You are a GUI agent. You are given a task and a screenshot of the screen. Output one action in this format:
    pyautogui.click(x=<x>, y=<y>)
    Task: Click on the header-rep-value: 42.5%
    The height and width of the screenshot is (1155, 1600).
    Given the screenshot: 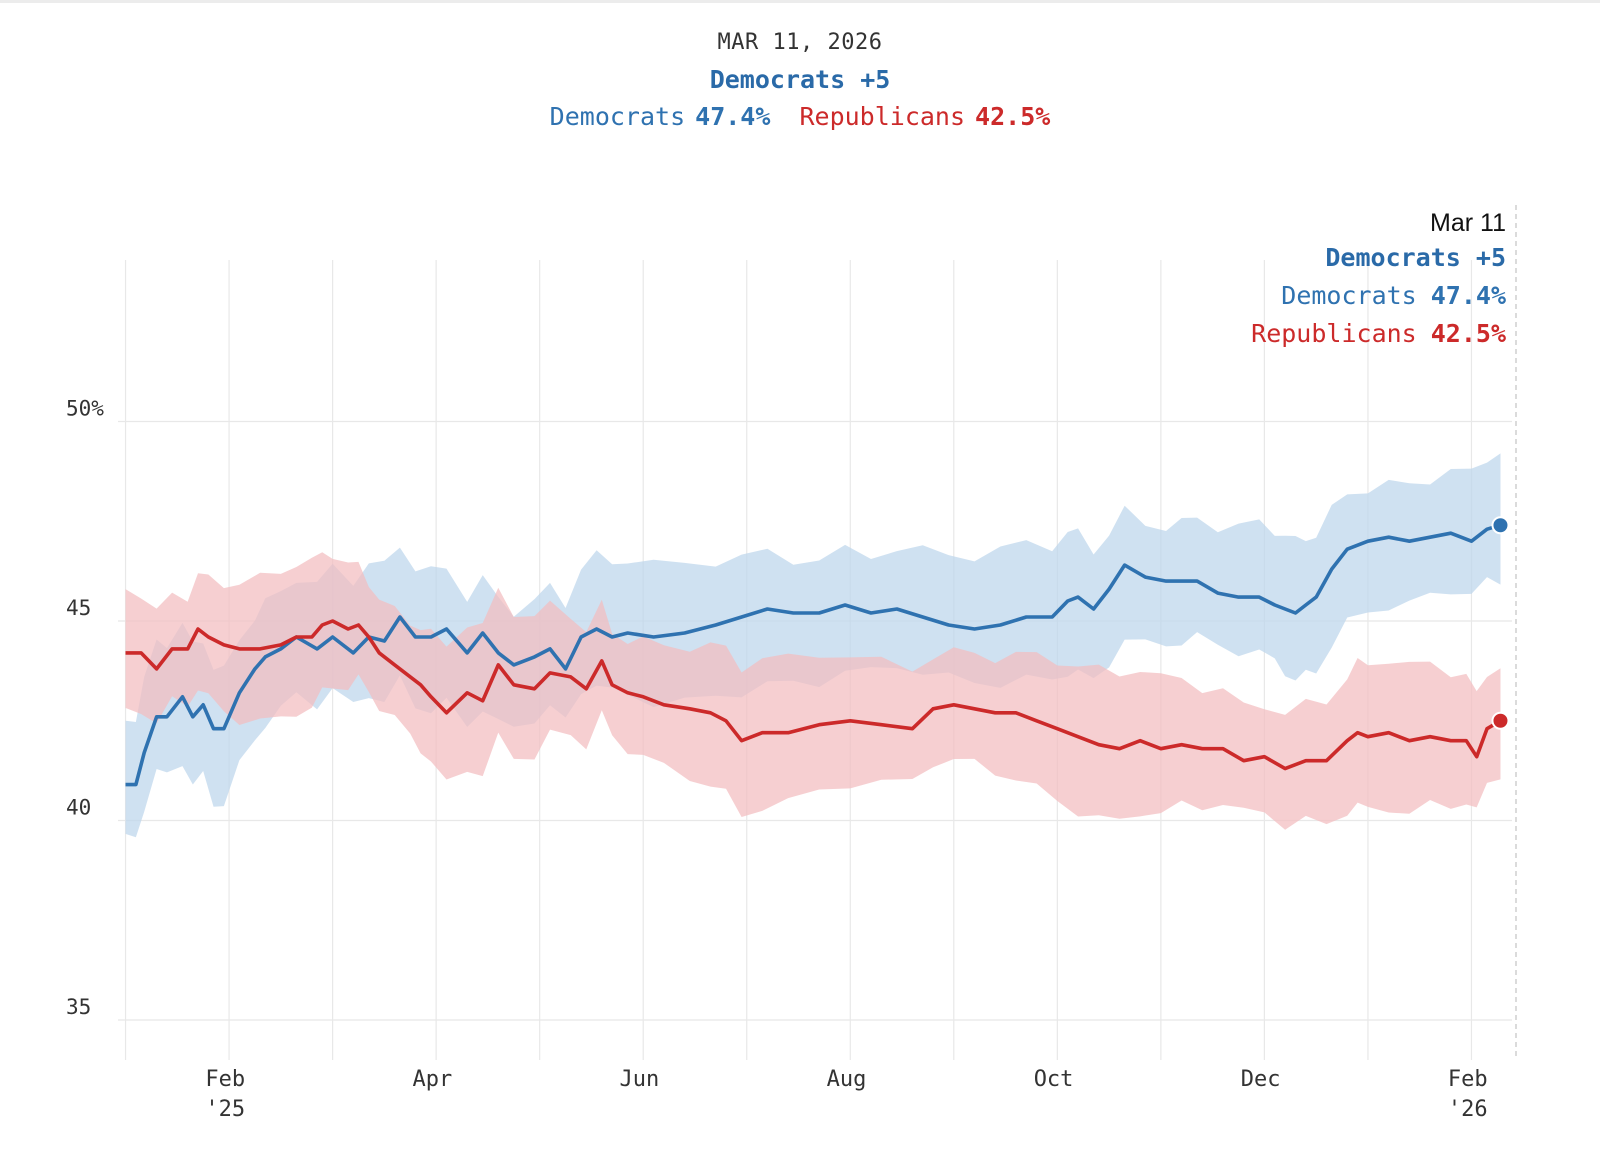 What is the action you would take?
    pyautogui.click(x=1013, y=116)
    